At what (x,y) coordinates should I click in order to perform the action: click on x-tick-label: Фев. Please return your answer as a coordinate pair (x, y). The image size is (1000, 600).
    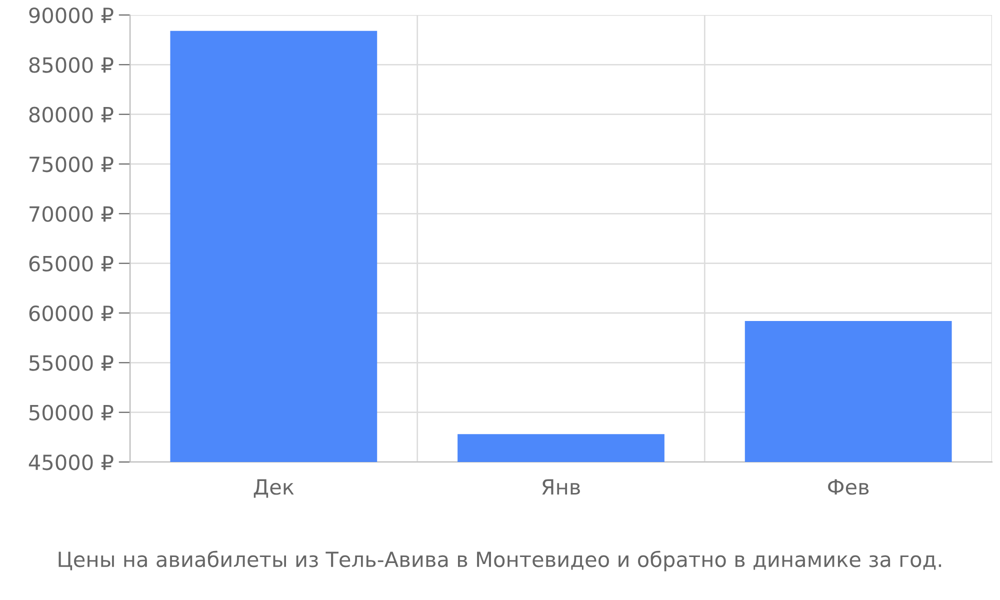
    Looking at the image, I should click on (848, 487).